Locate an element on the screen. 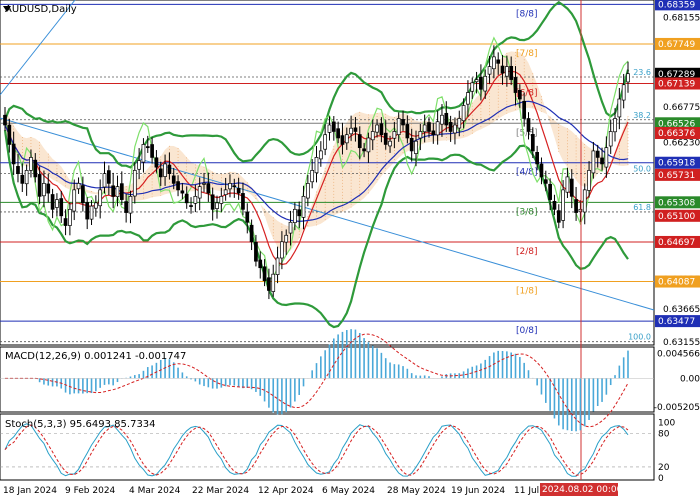  collapse-arrow-icon is located at coordinates (7, 9).